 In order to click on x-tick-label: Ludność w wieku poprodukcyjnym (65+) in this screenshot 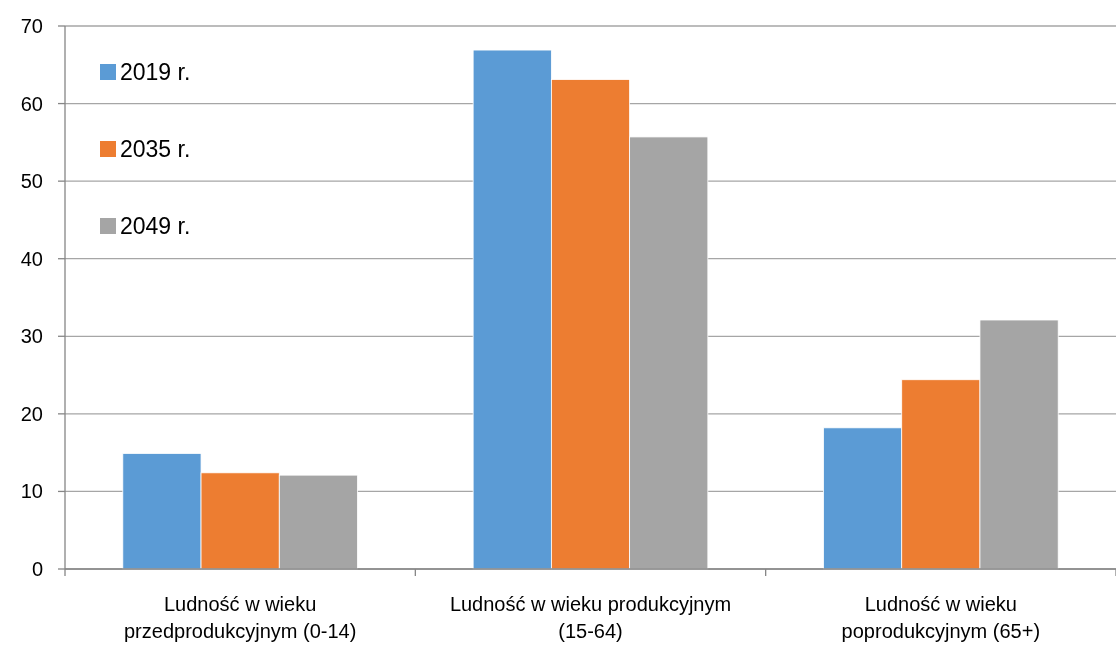, I will do `click(941, 617)`.